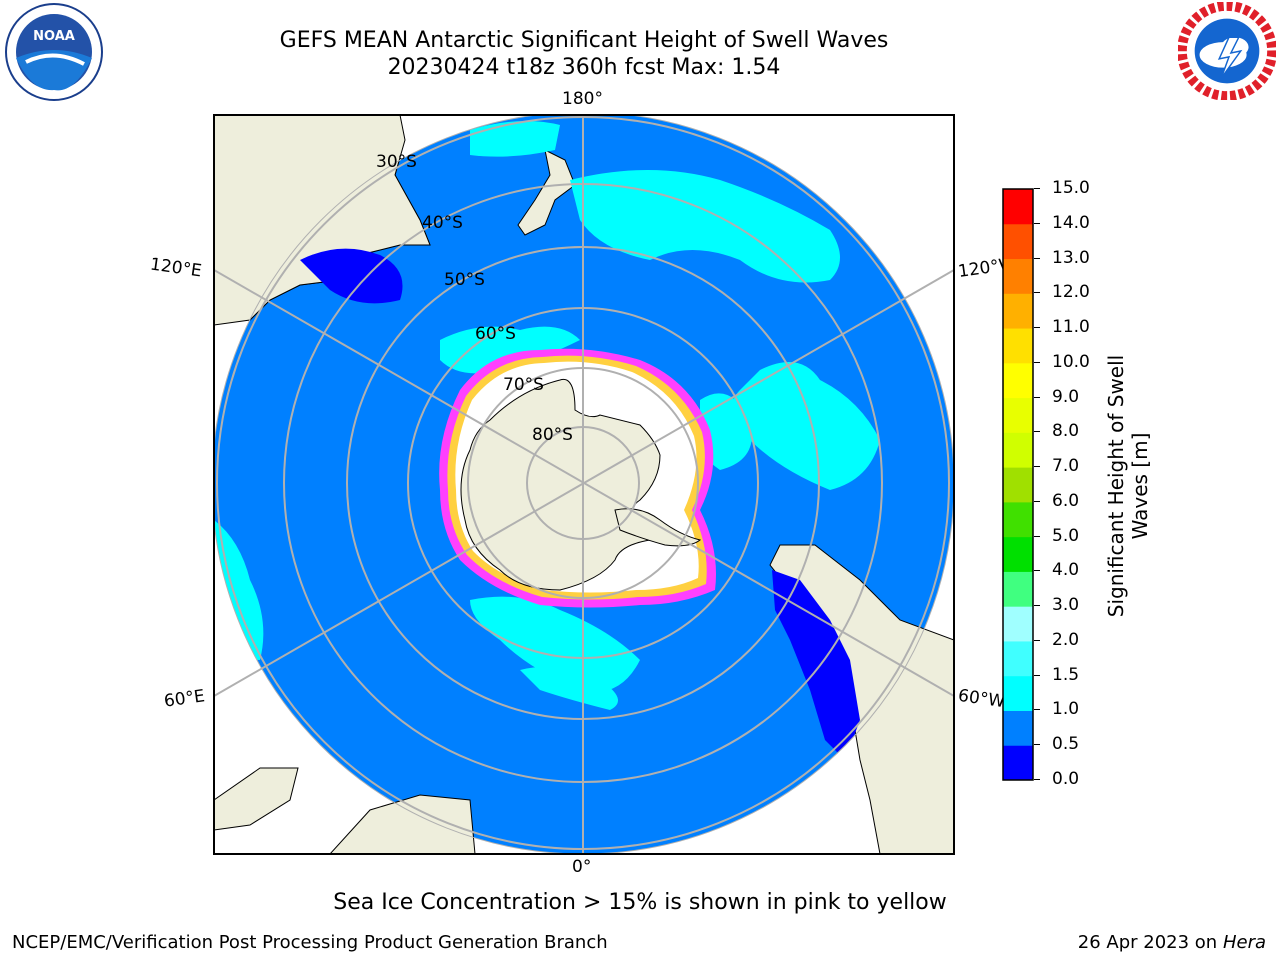 This screenshot has height=960, width=1280. Describe the element at coordinates (582, 867) in the screenshot. I see `lon-label-0: 0°` at that location.